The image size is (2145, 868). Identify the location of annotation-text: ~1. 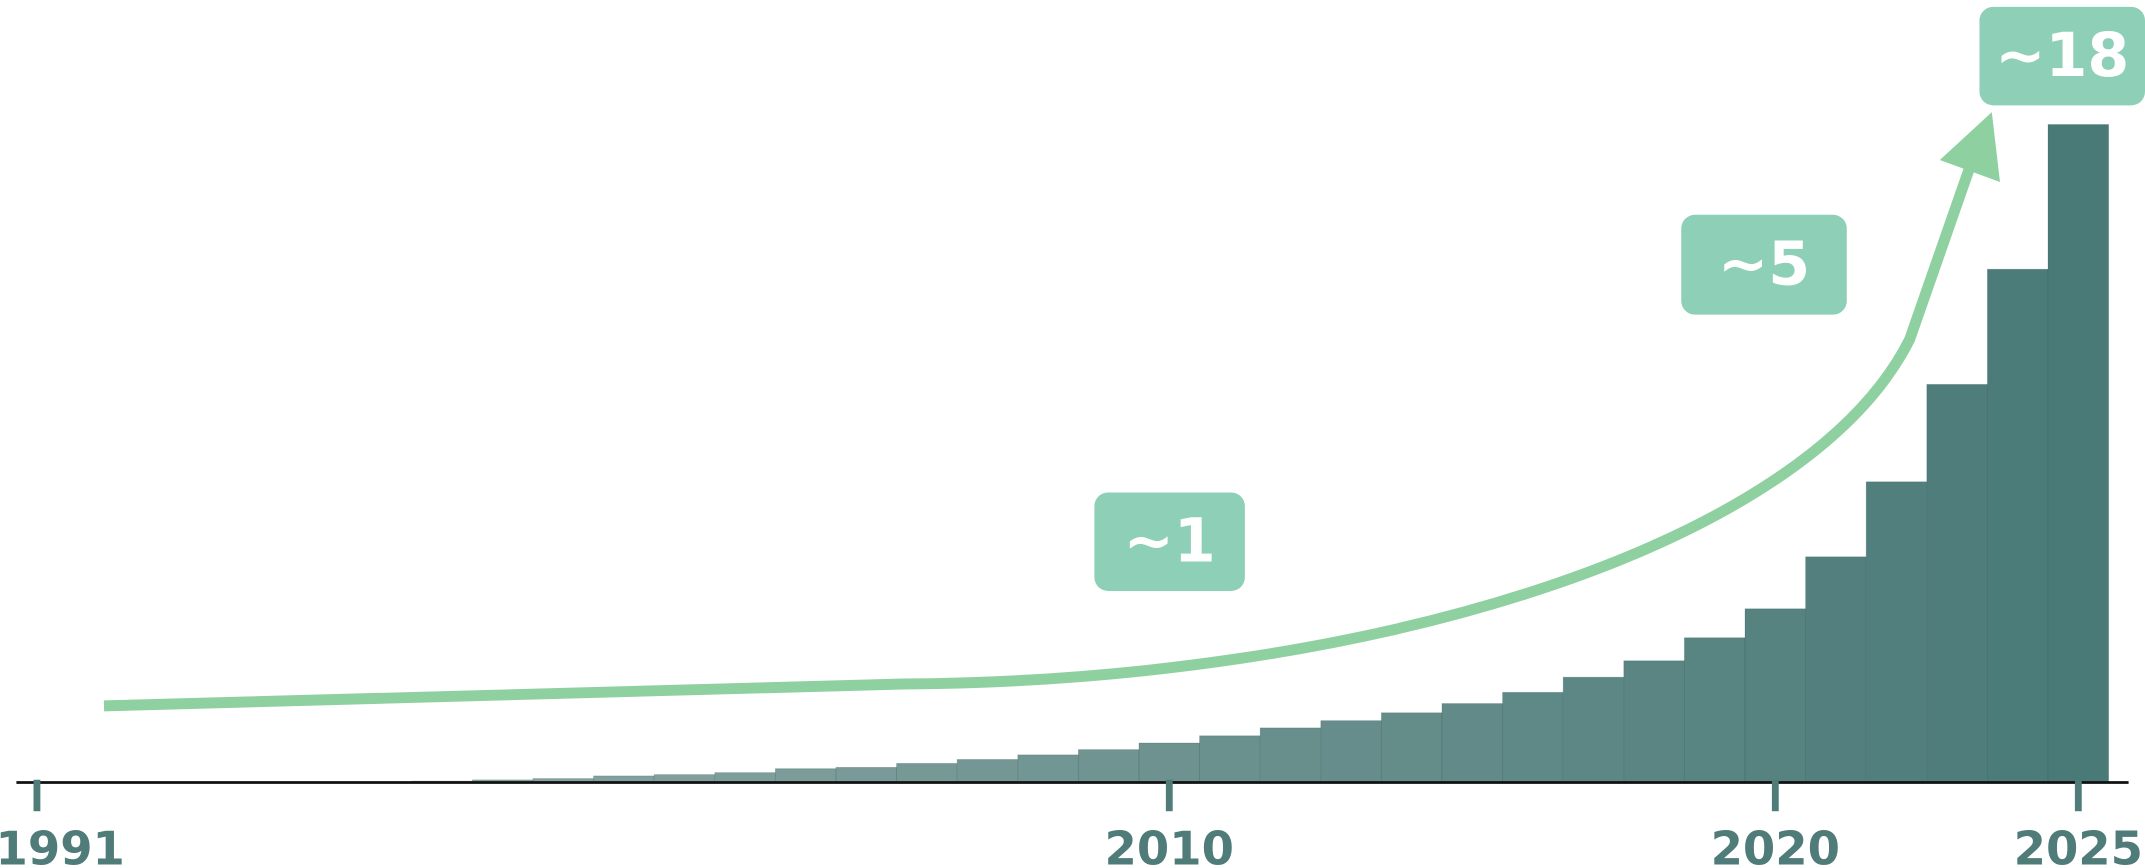
(1169, 542).